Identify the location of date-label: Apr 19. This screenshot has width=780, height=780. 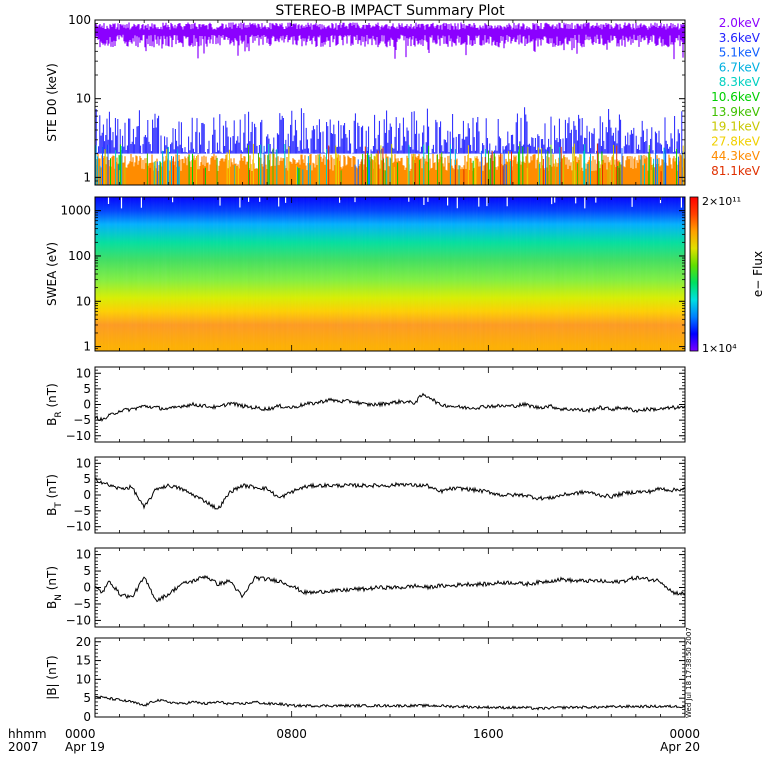
(85, 747).